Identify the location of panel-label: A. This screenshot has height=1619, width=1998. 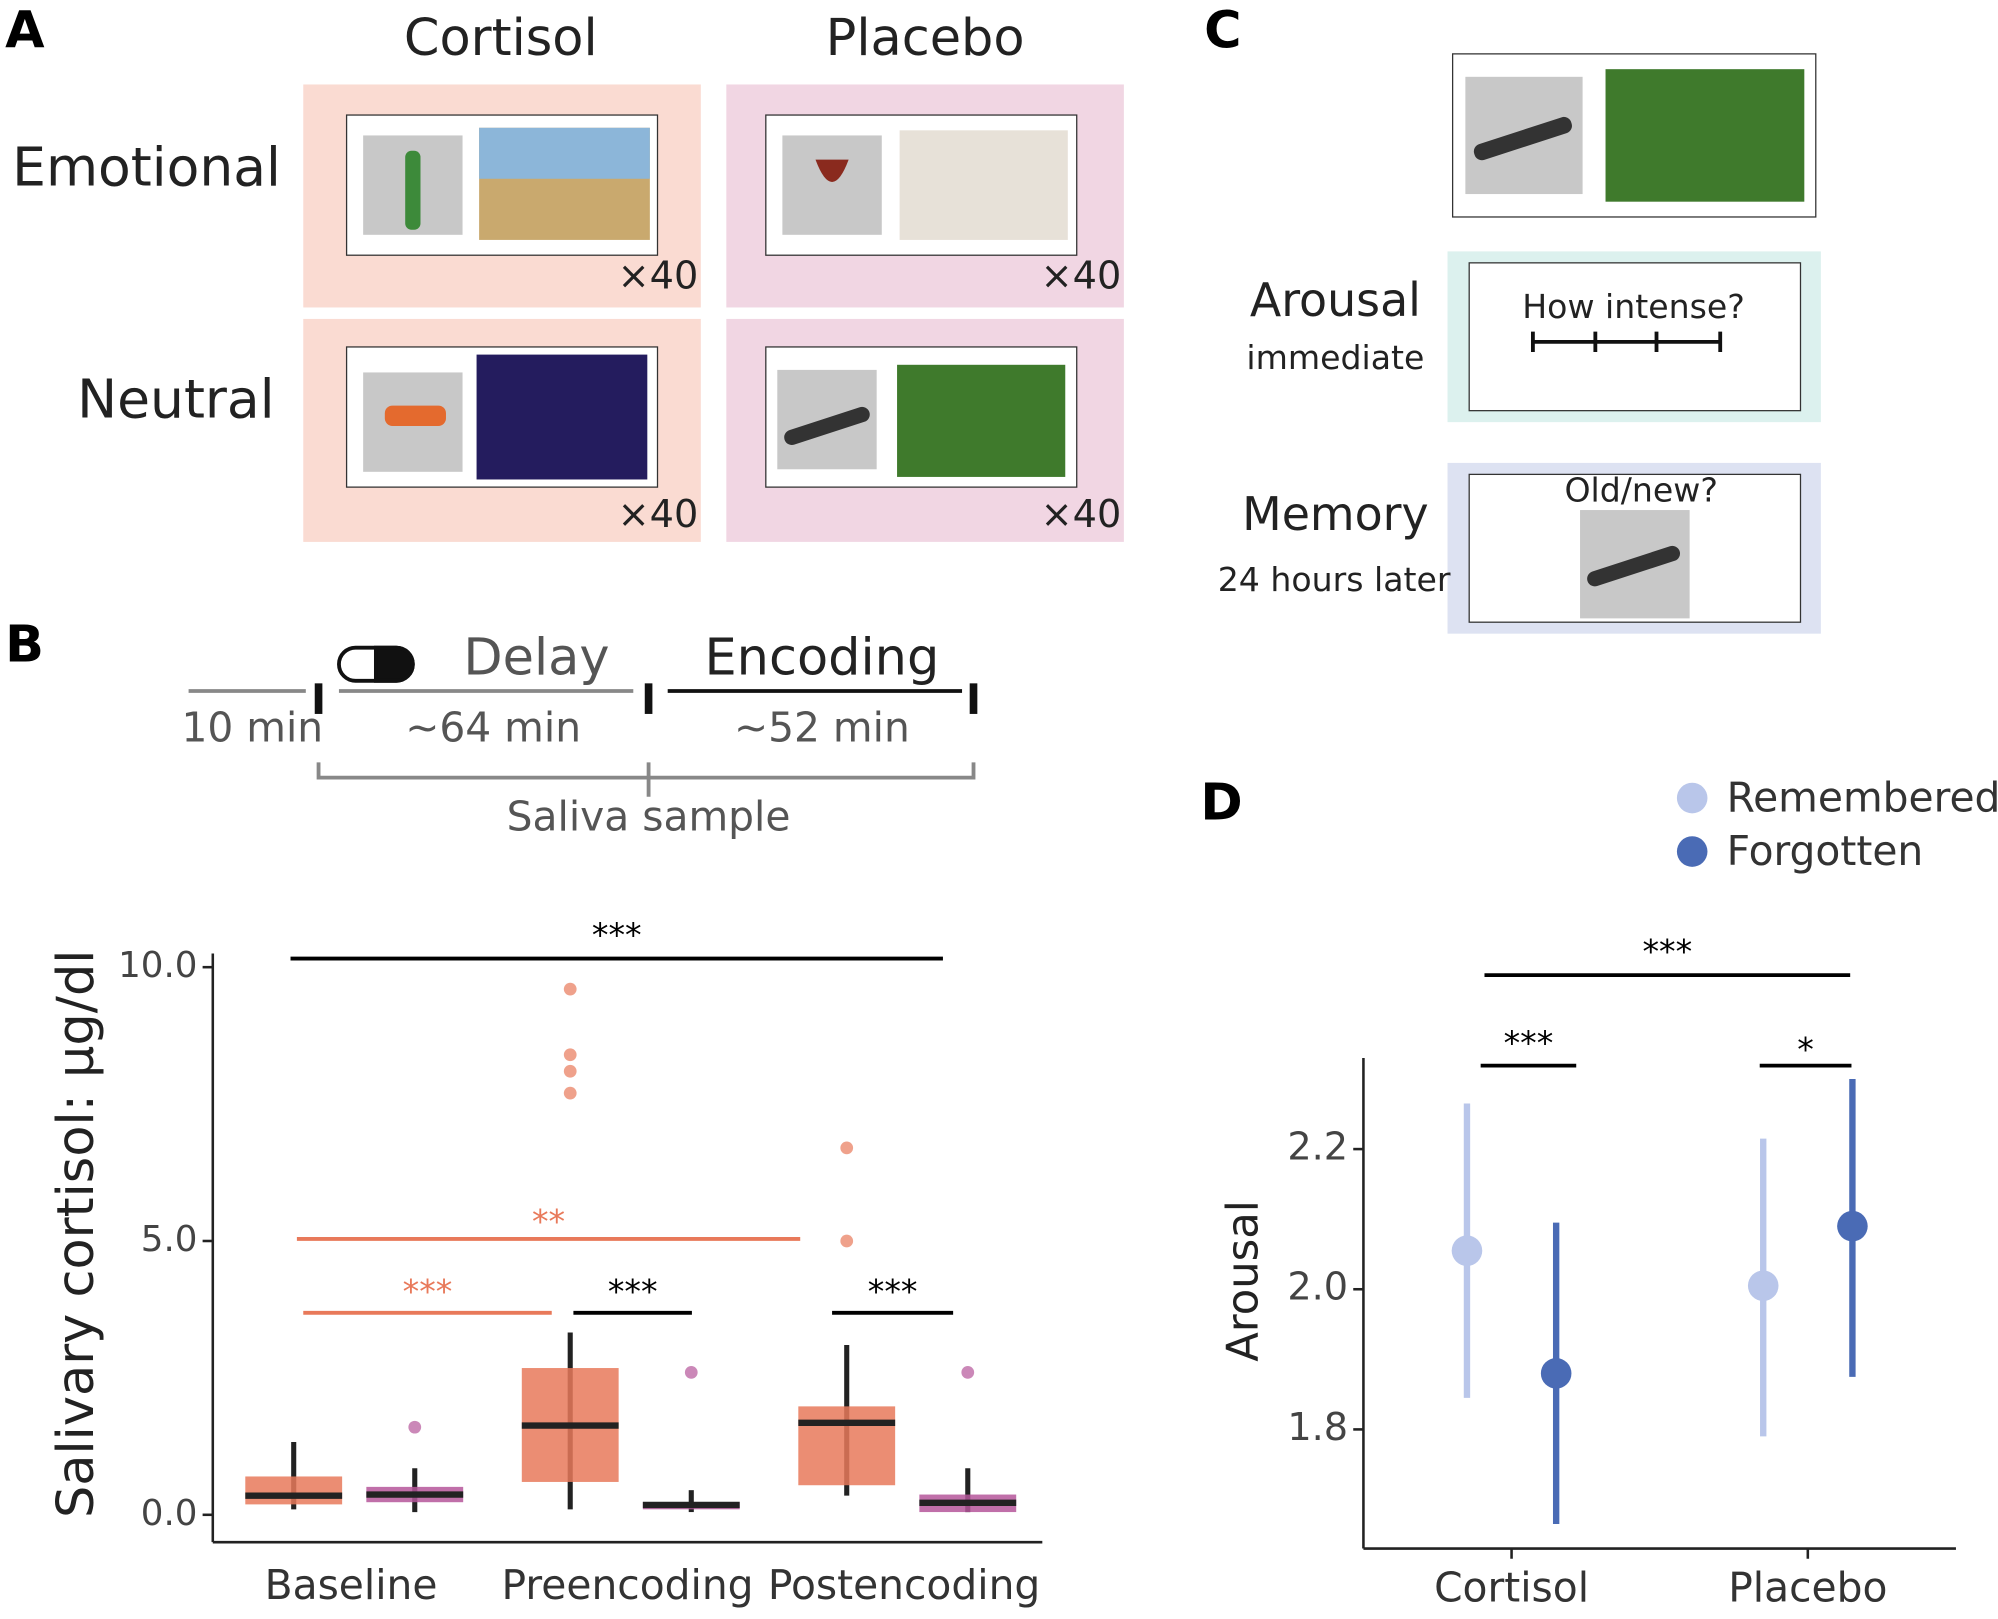
(25, 30).